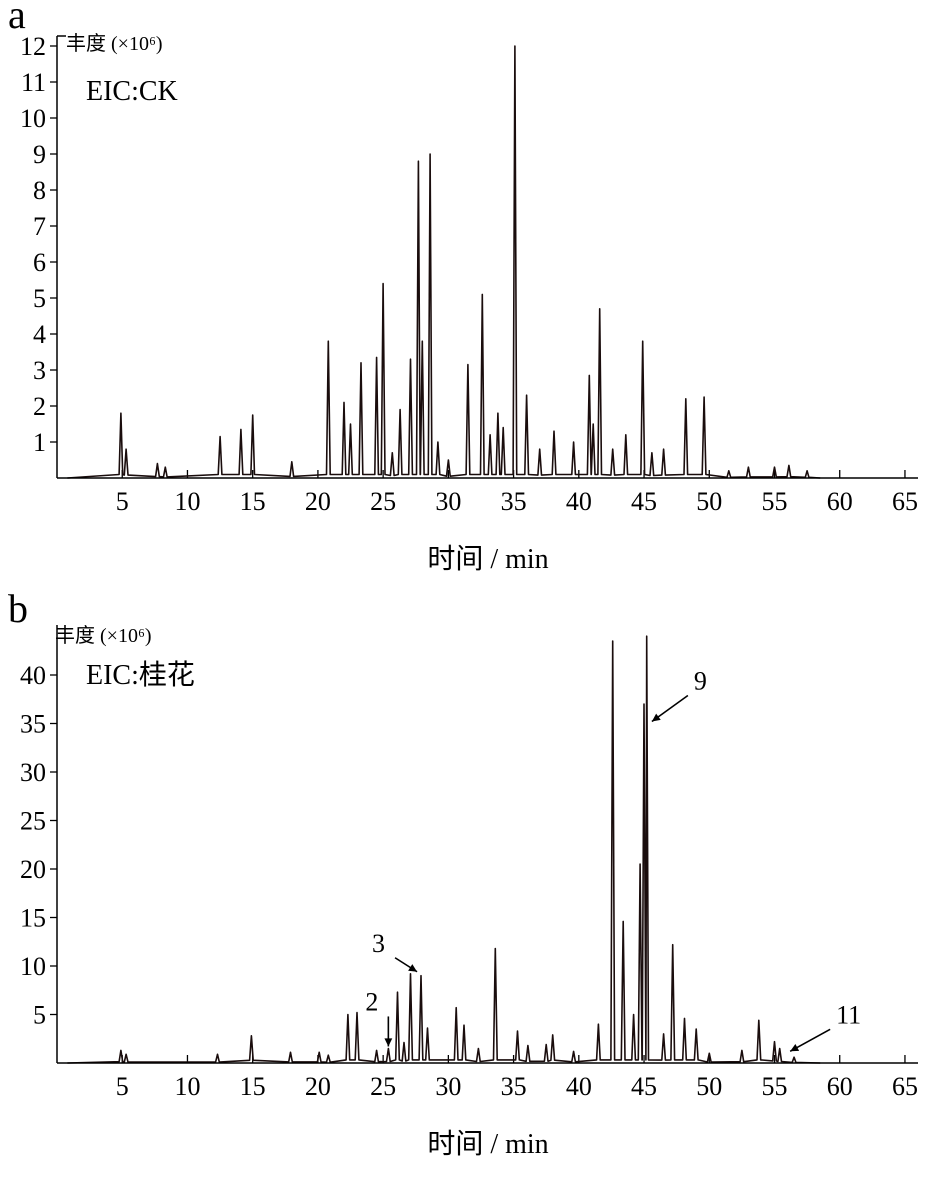 Image resolution: width=944 pixels, height=1177 pixels. What do you see at coordinates (33, 675) in the screenshot?
I see `y-tick-label: 40` at bounding box center [33, 675].